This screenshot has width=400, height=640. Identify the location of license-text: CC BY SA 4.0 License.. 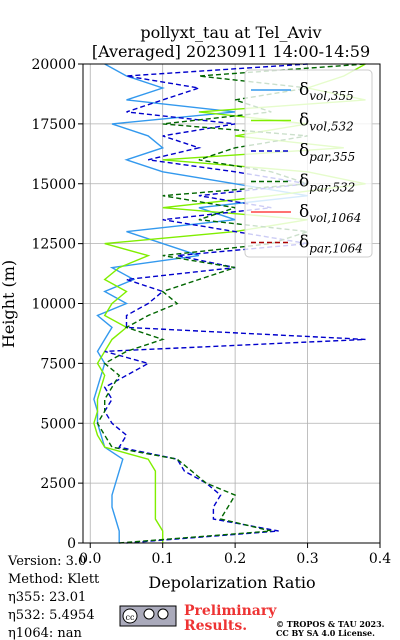
(325, 633).